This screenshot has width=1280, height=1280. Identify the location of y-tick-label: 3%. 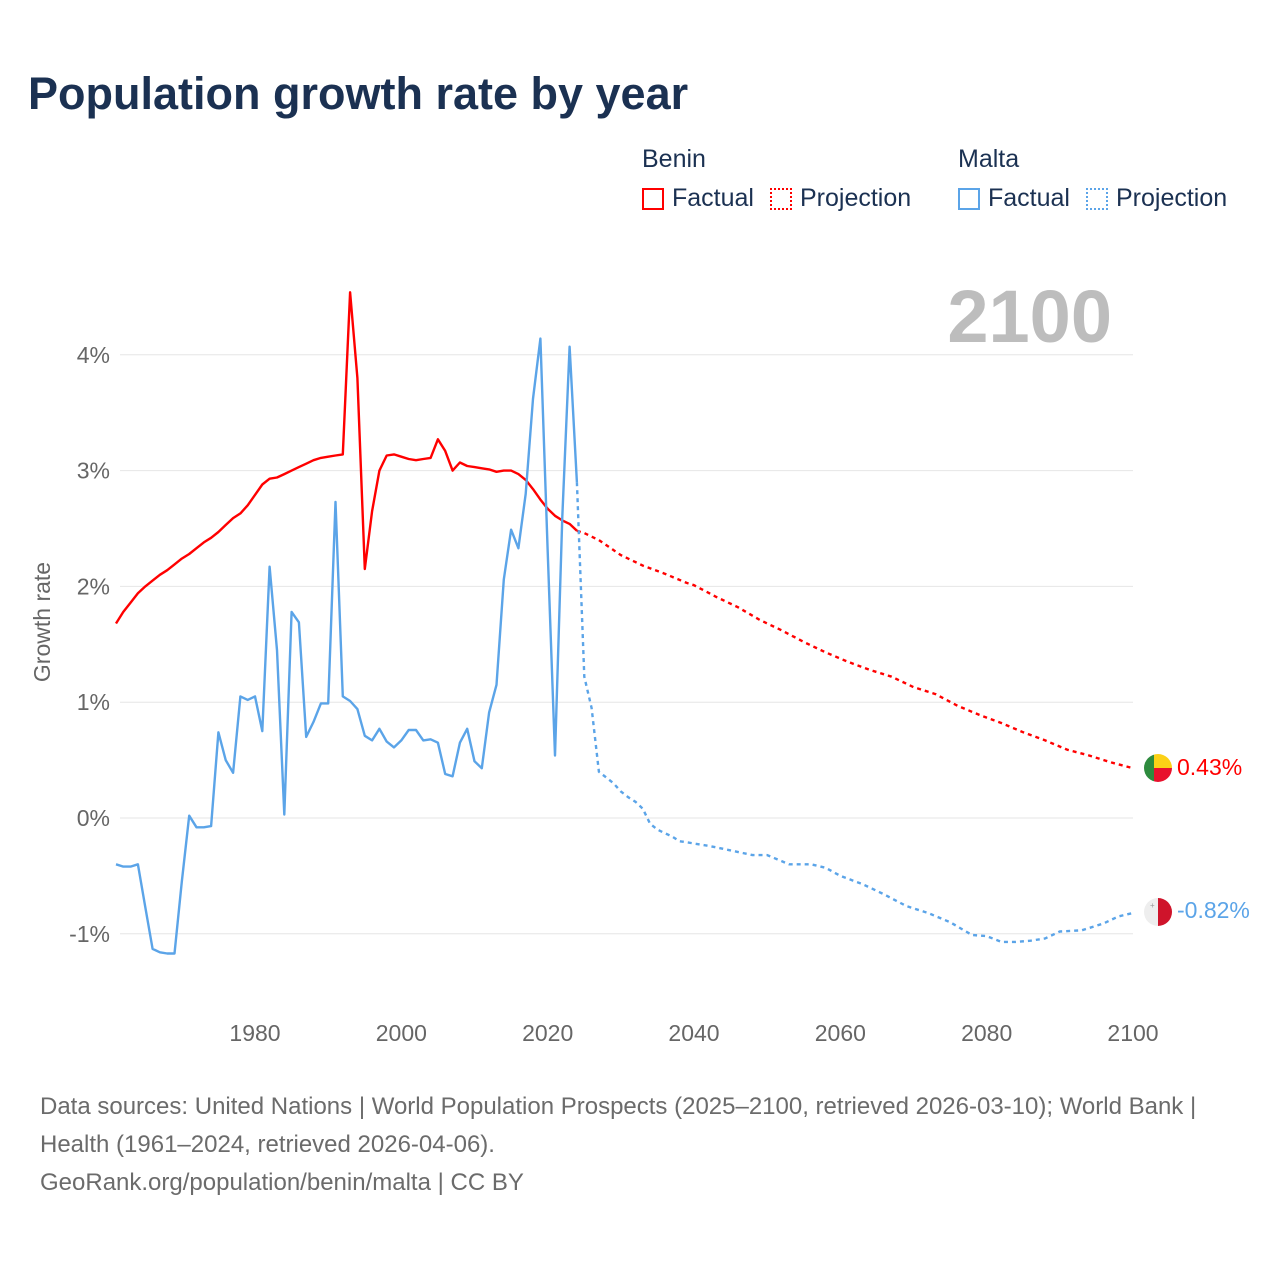
(93, 471).